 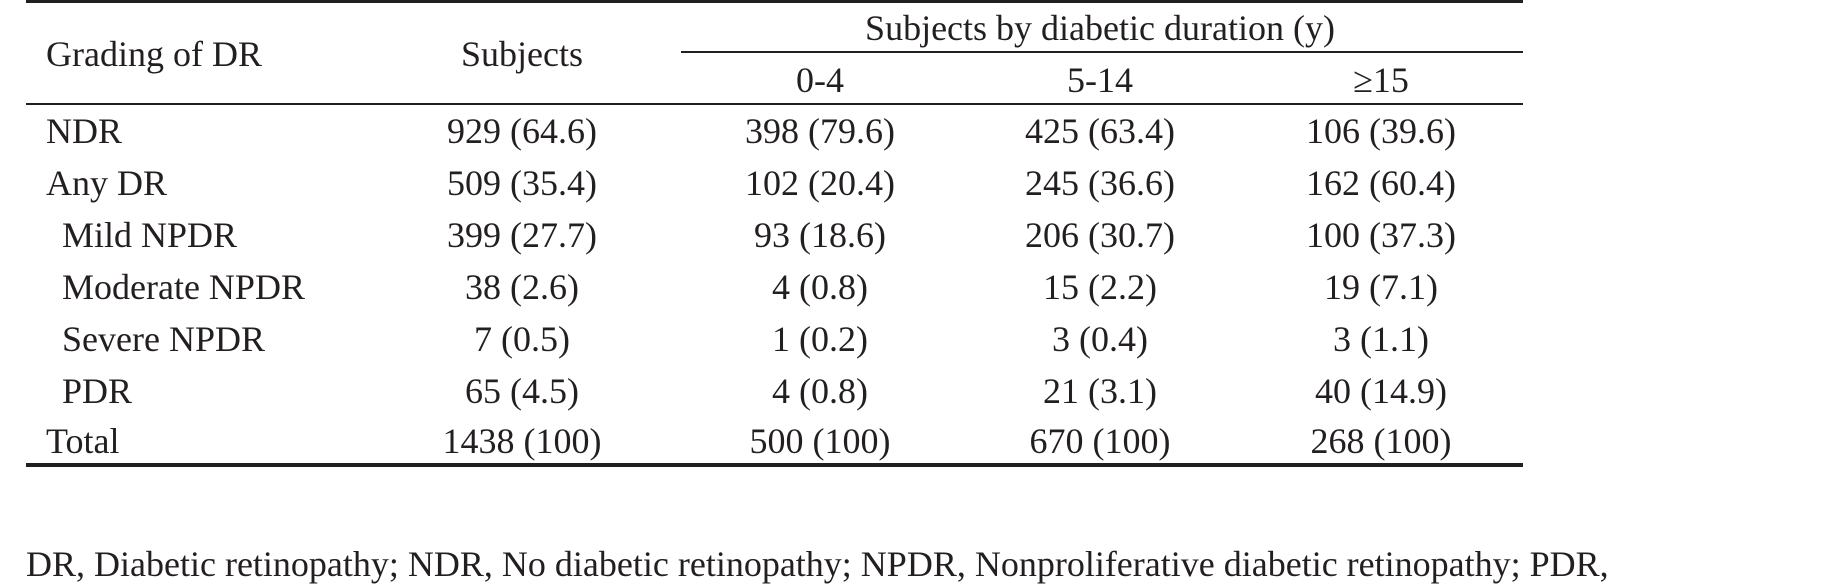 I want to click on cell-duration-5-14: 15 (2.2), so click(x=1100, y=287).